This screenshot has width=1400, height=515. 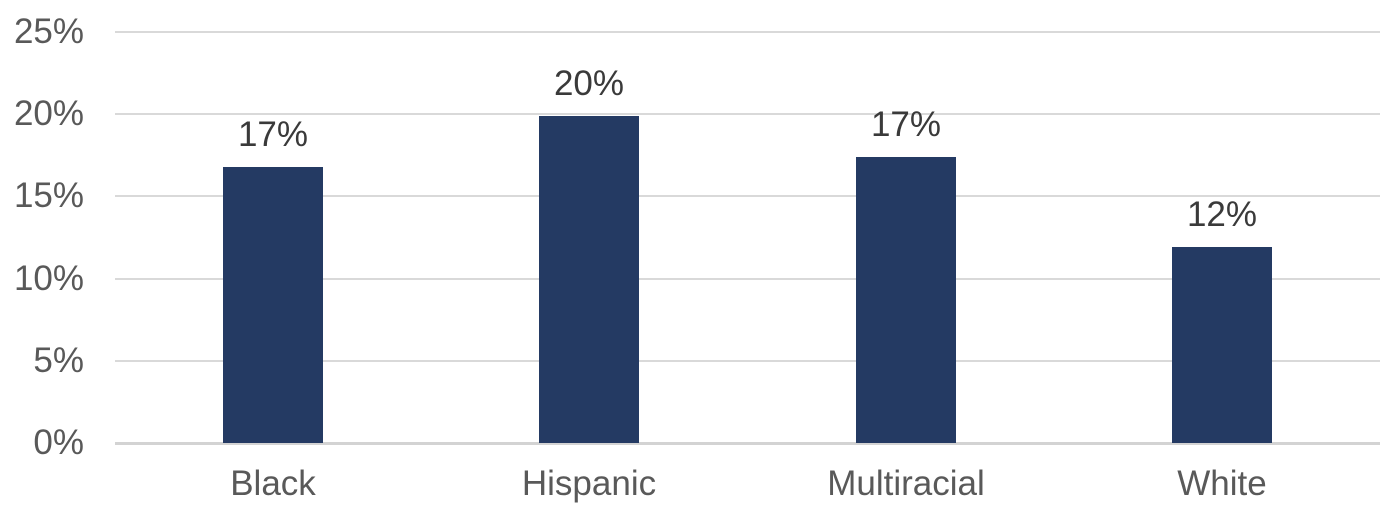 I want to click on bar-white, so click(x=1222, y=345).